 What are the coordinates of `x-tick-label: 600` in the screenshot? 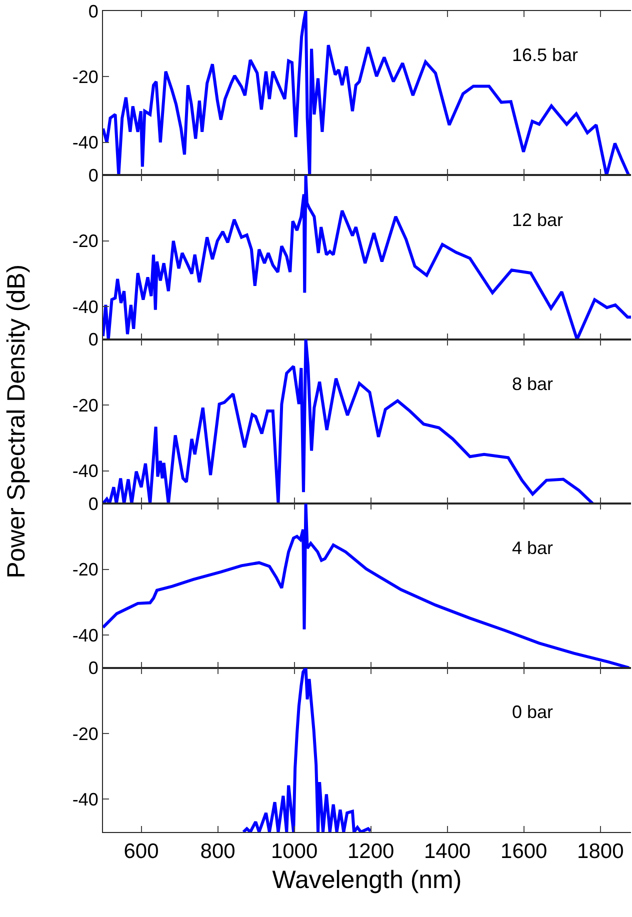 It's located at (141, 852).